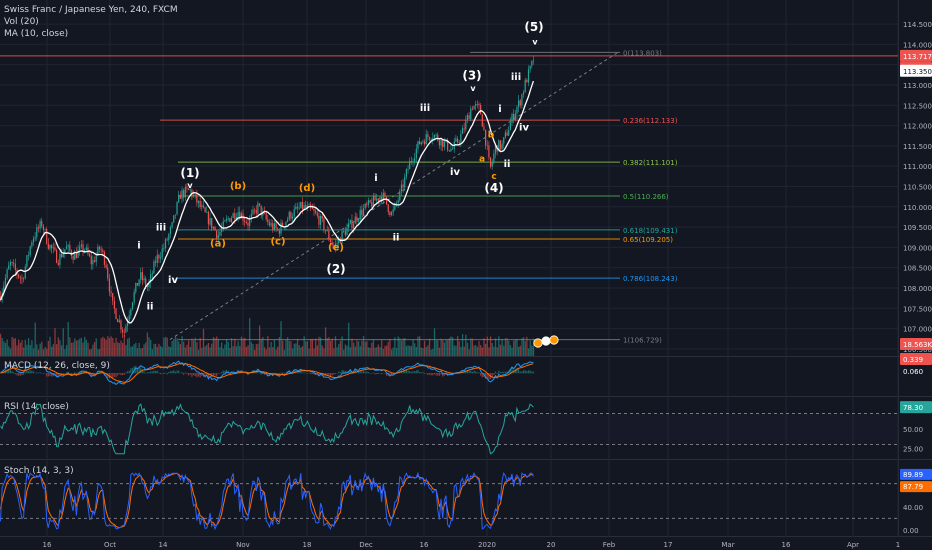  Describe the element at coordinates (916, 55) in the screenshot. I see `price-tag-bg` at that location.